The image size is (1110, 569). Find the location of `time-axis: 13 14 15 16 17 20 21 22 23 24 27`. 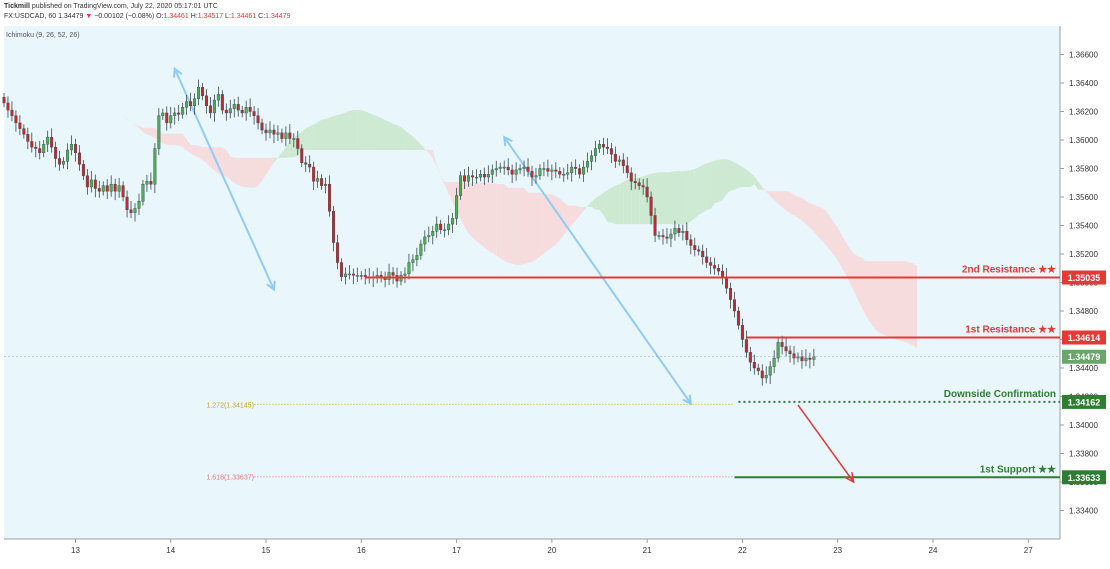

time-axis: 13 14 15 16 17 20 21 22 23 24 27 is located at coordinates (532, 546).